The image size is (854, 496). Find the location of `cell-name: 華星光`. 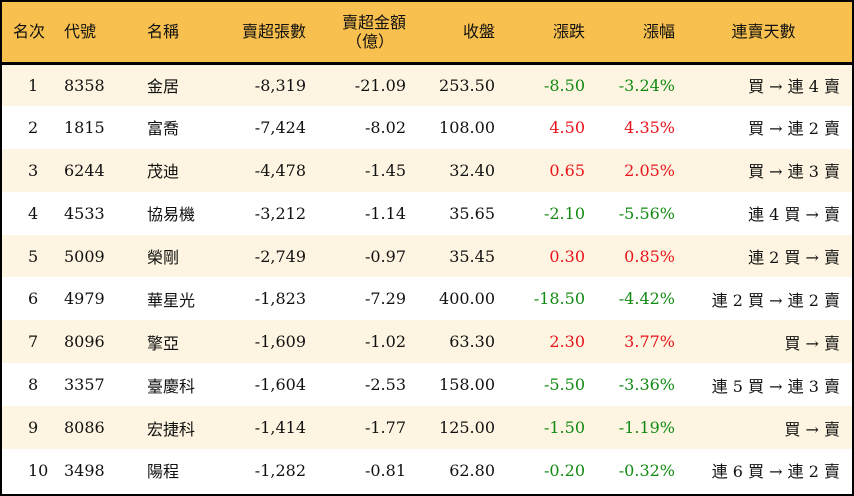

cell-name: 華星光 is located at coordinates (171, 300).